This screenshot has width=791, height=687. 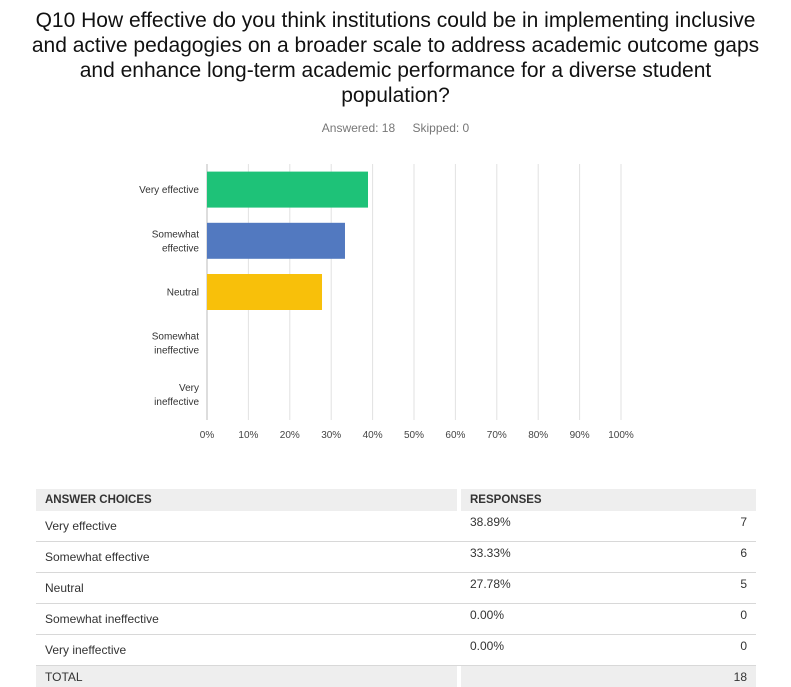 I want to click on y-category-label: Very effective, so click(x=169, y=190).